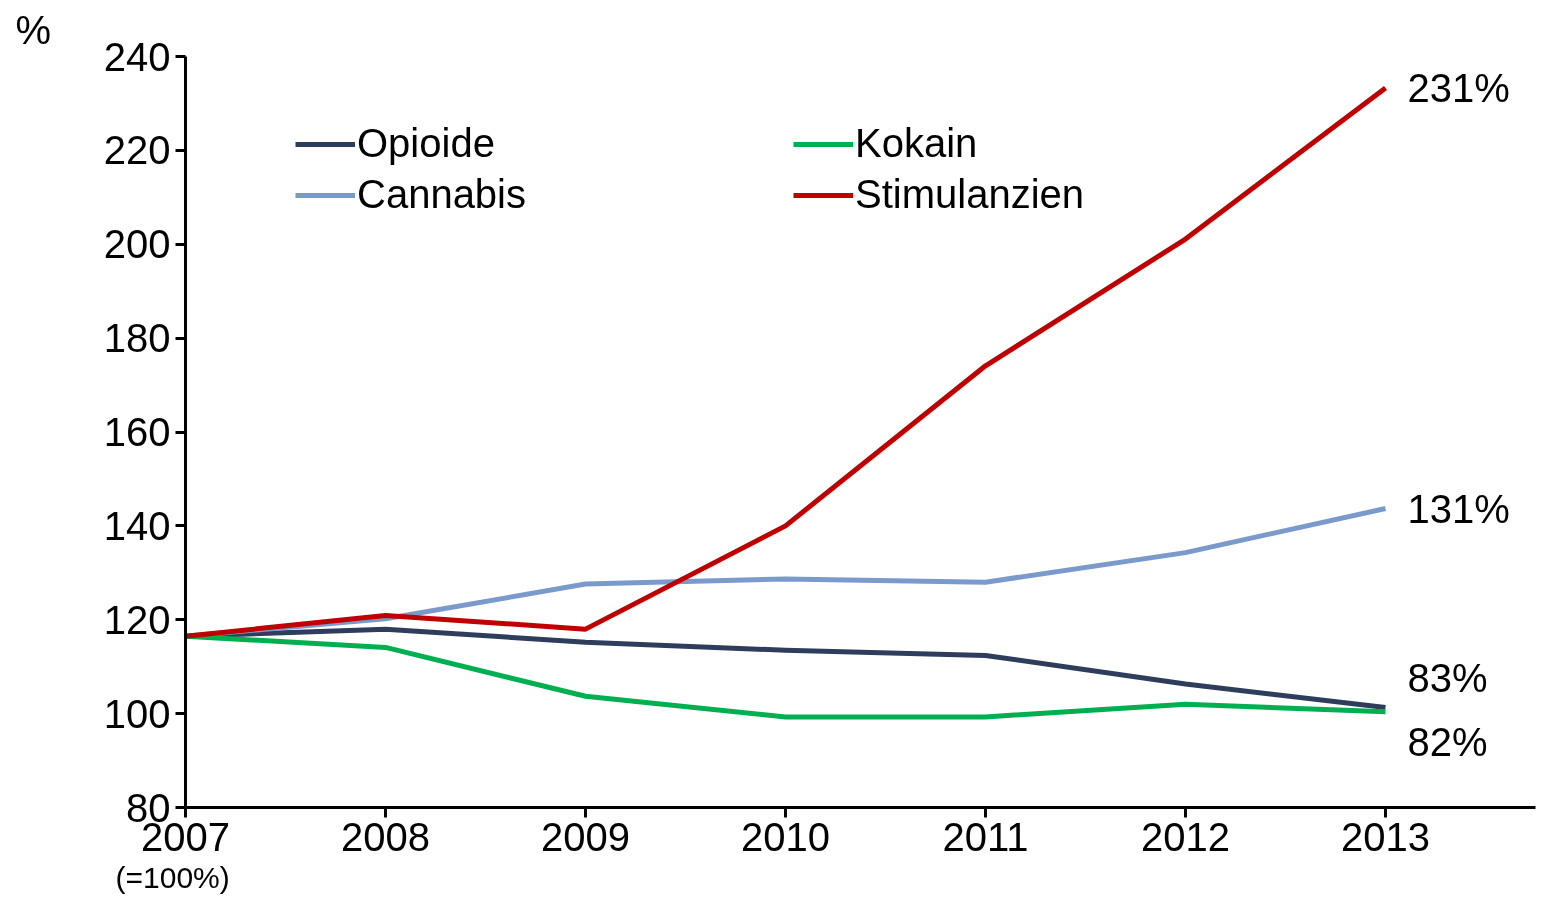 The image size is (1545, 898). Describe the element at coordinates (137, 244) in the screenshot. I see `y-tick-label: 200` at that location.